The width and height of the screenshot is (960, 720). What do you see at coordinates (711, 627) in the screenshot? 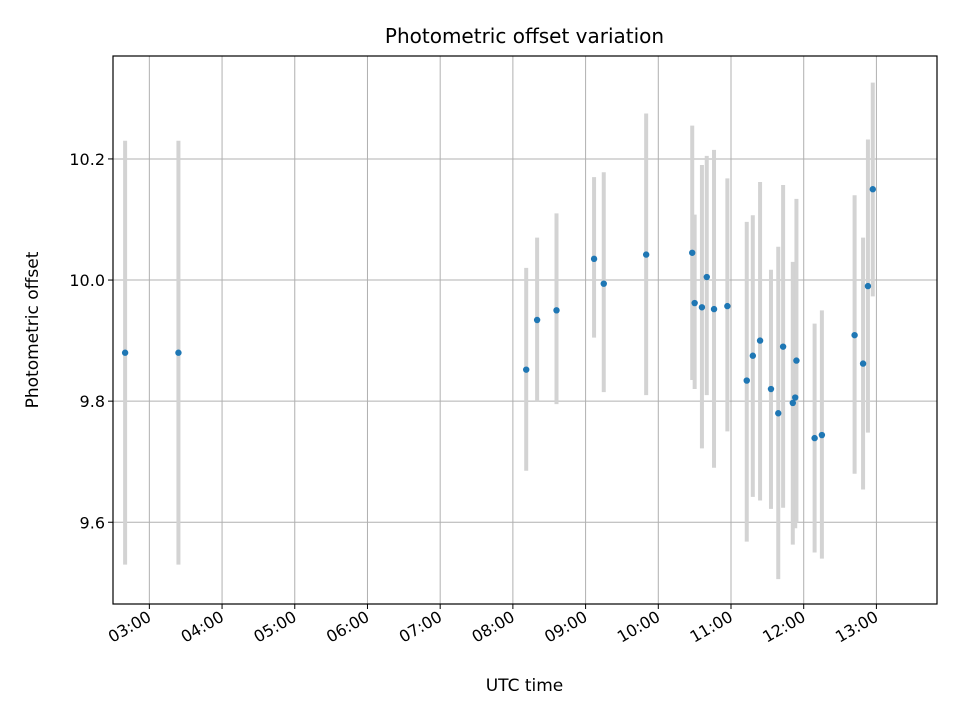
I see `x-tick-label: 11:00` at bounding box center [711, 627].